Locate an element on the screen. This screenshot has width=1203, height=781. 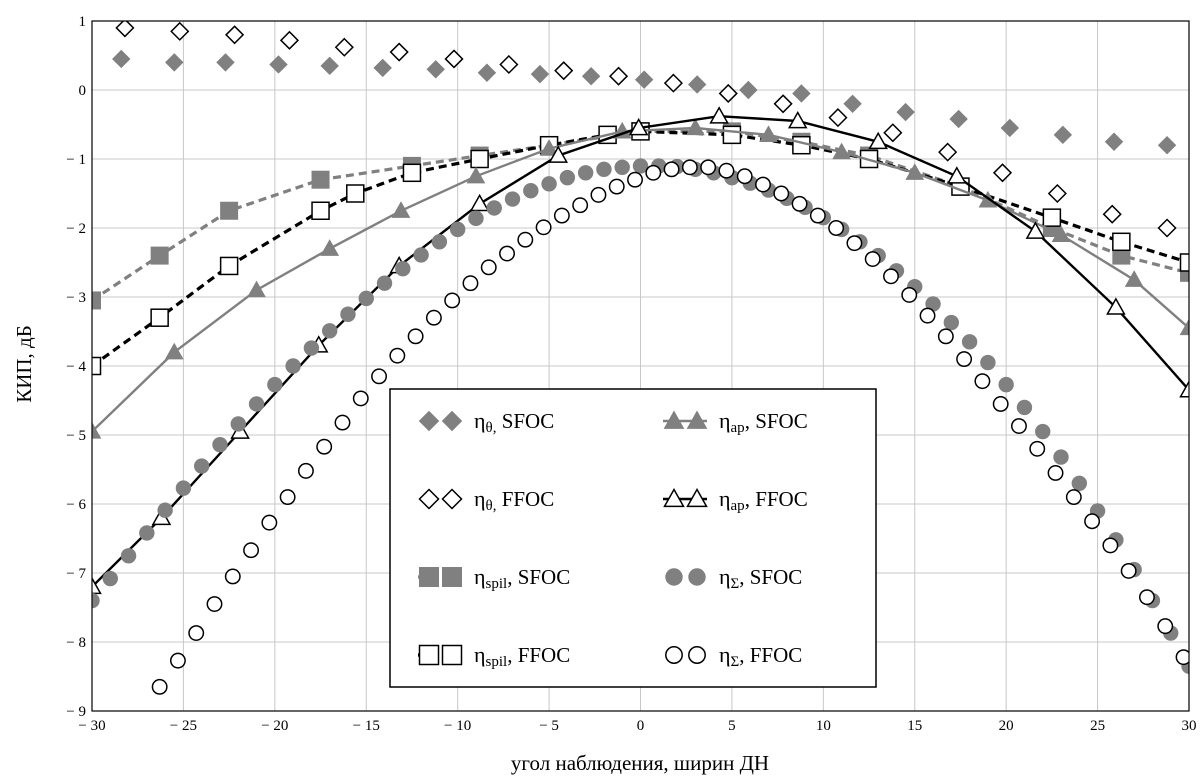
x-tick-label: 25 is located at coordinates (1097, 726).